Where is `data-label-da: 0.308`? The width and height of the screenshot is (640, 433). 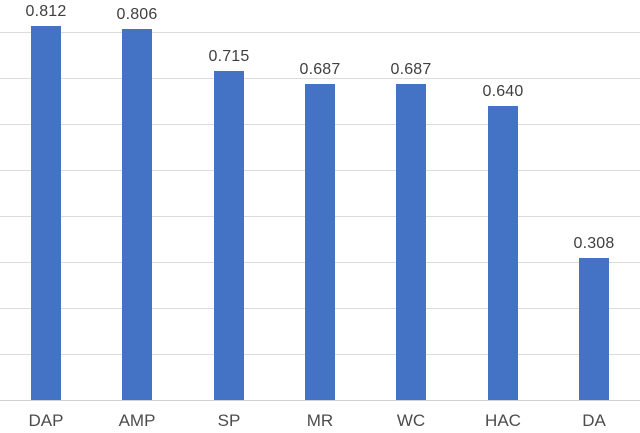 data-label-da: 0.308 is located at coordinates (594, 243).